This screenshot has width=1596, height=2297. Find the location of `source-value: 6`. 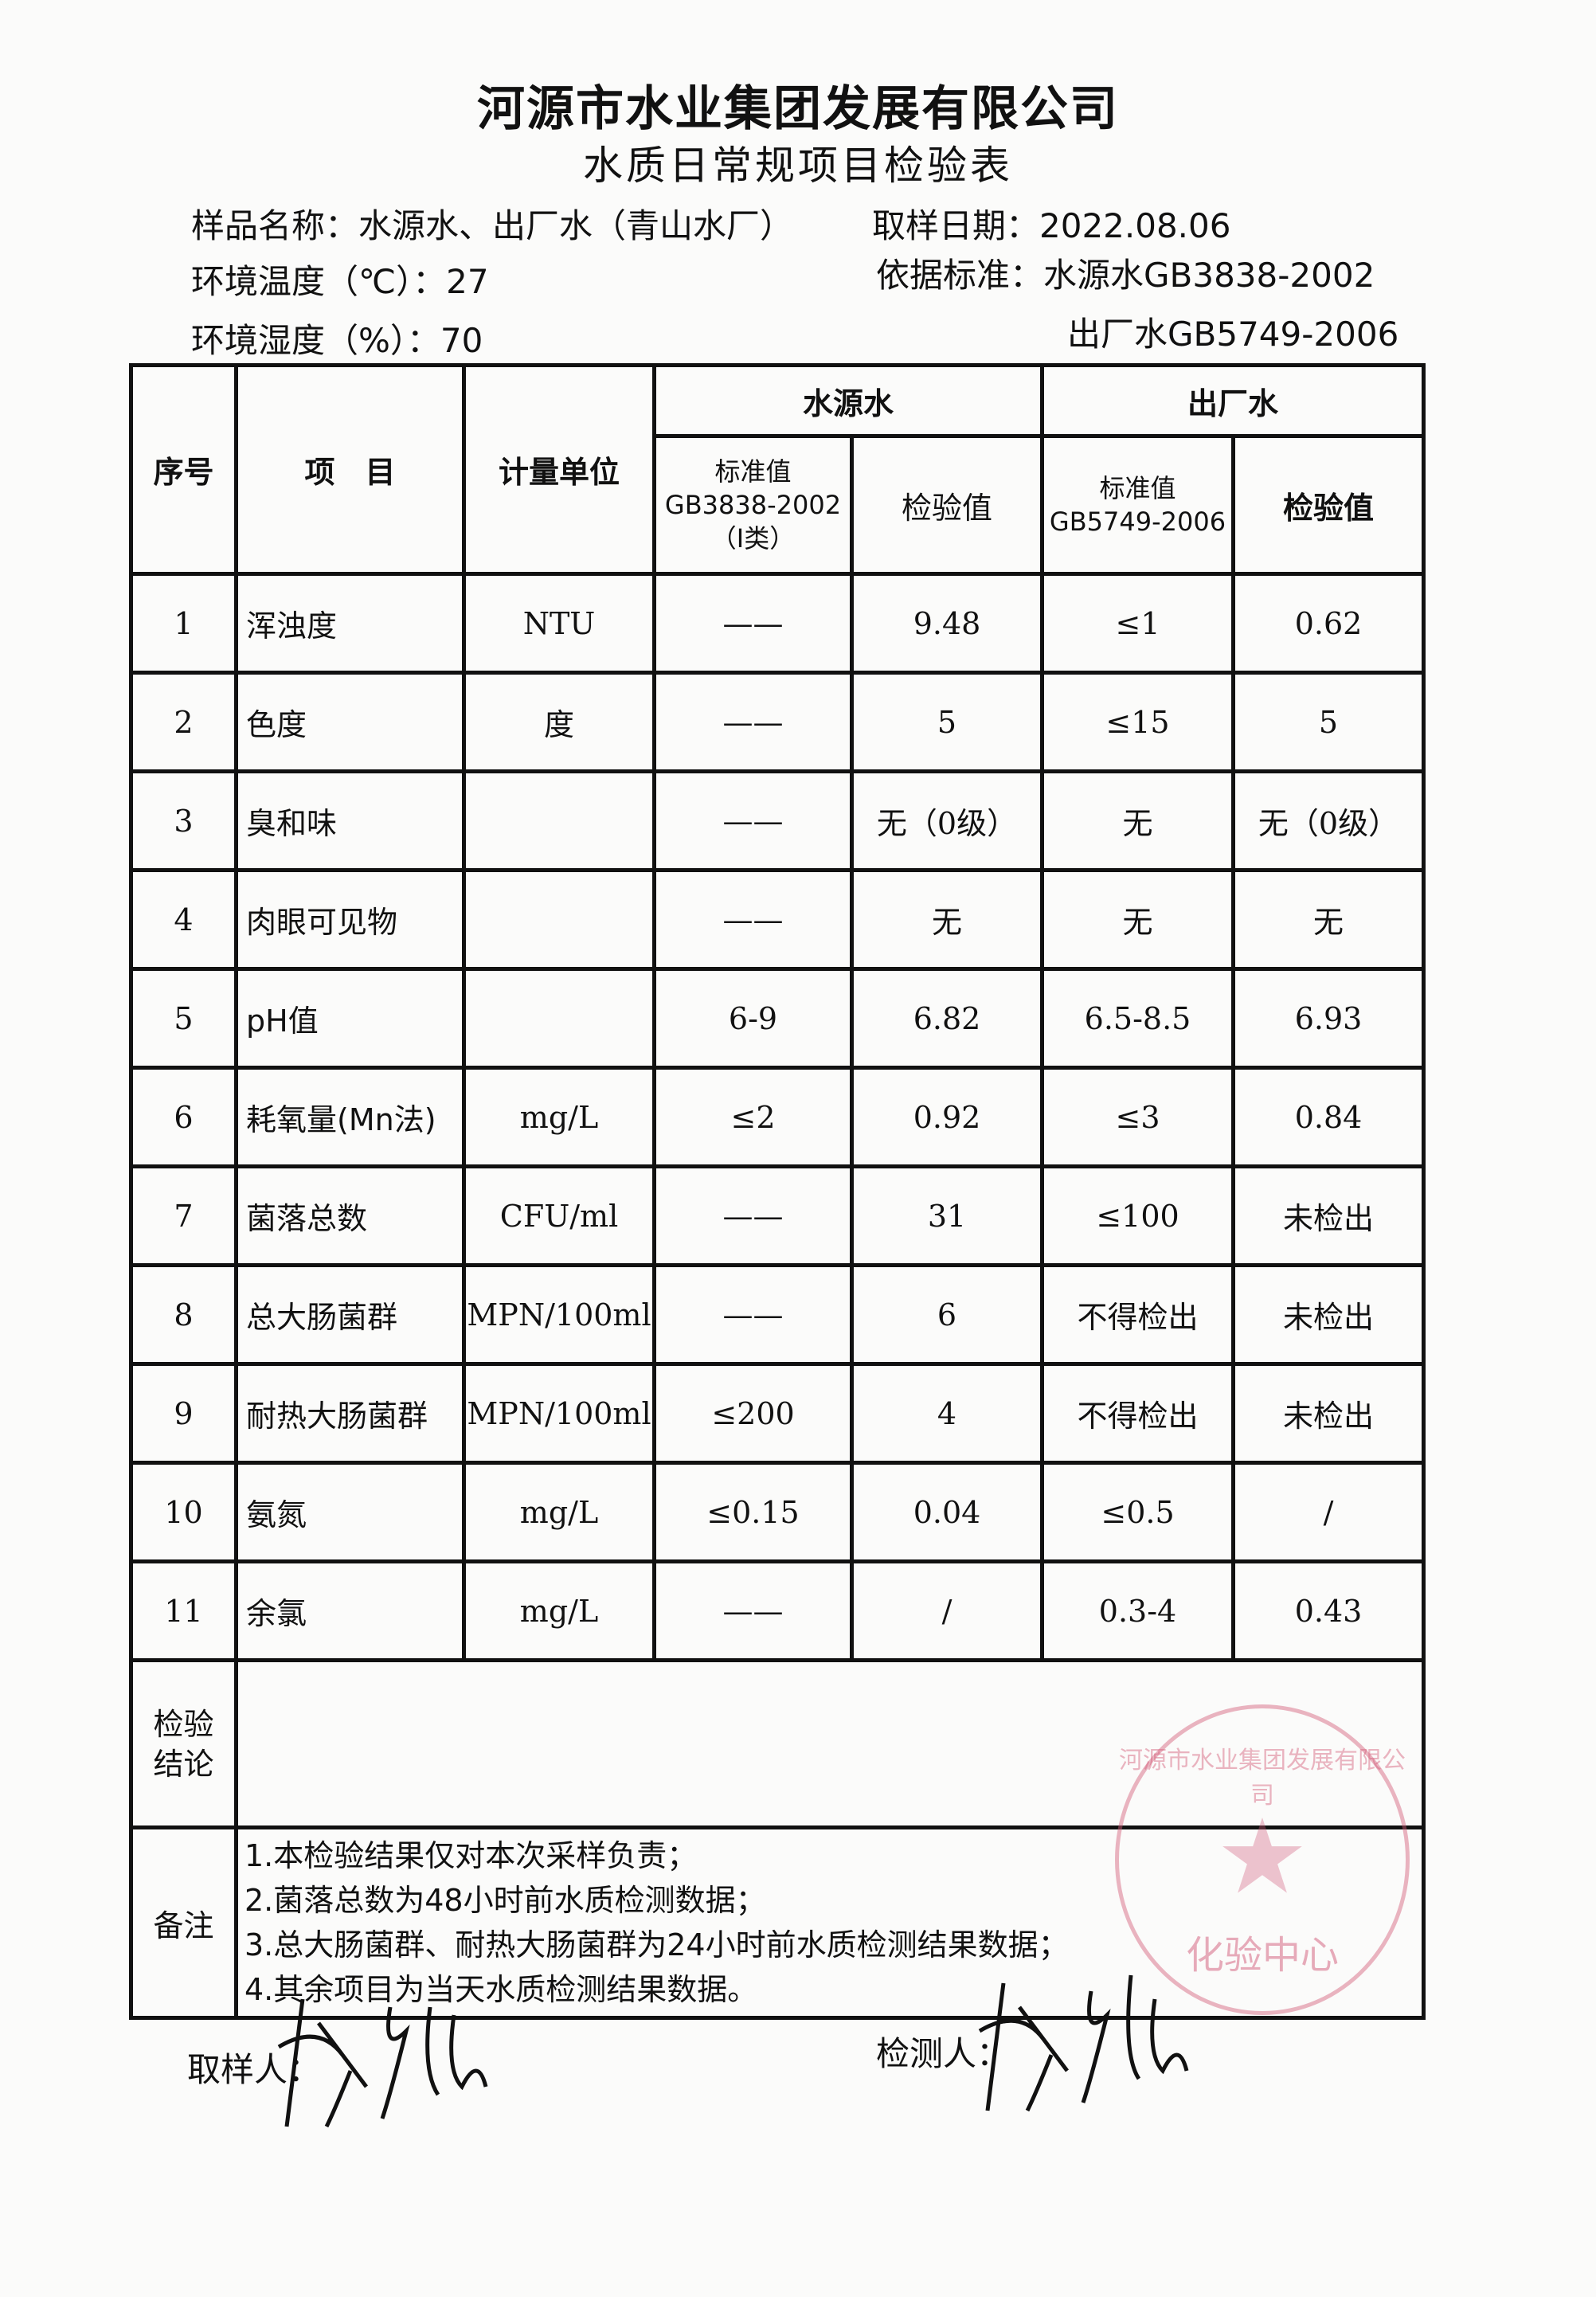

source-value: 6 is located at coordinates (947, 1314).